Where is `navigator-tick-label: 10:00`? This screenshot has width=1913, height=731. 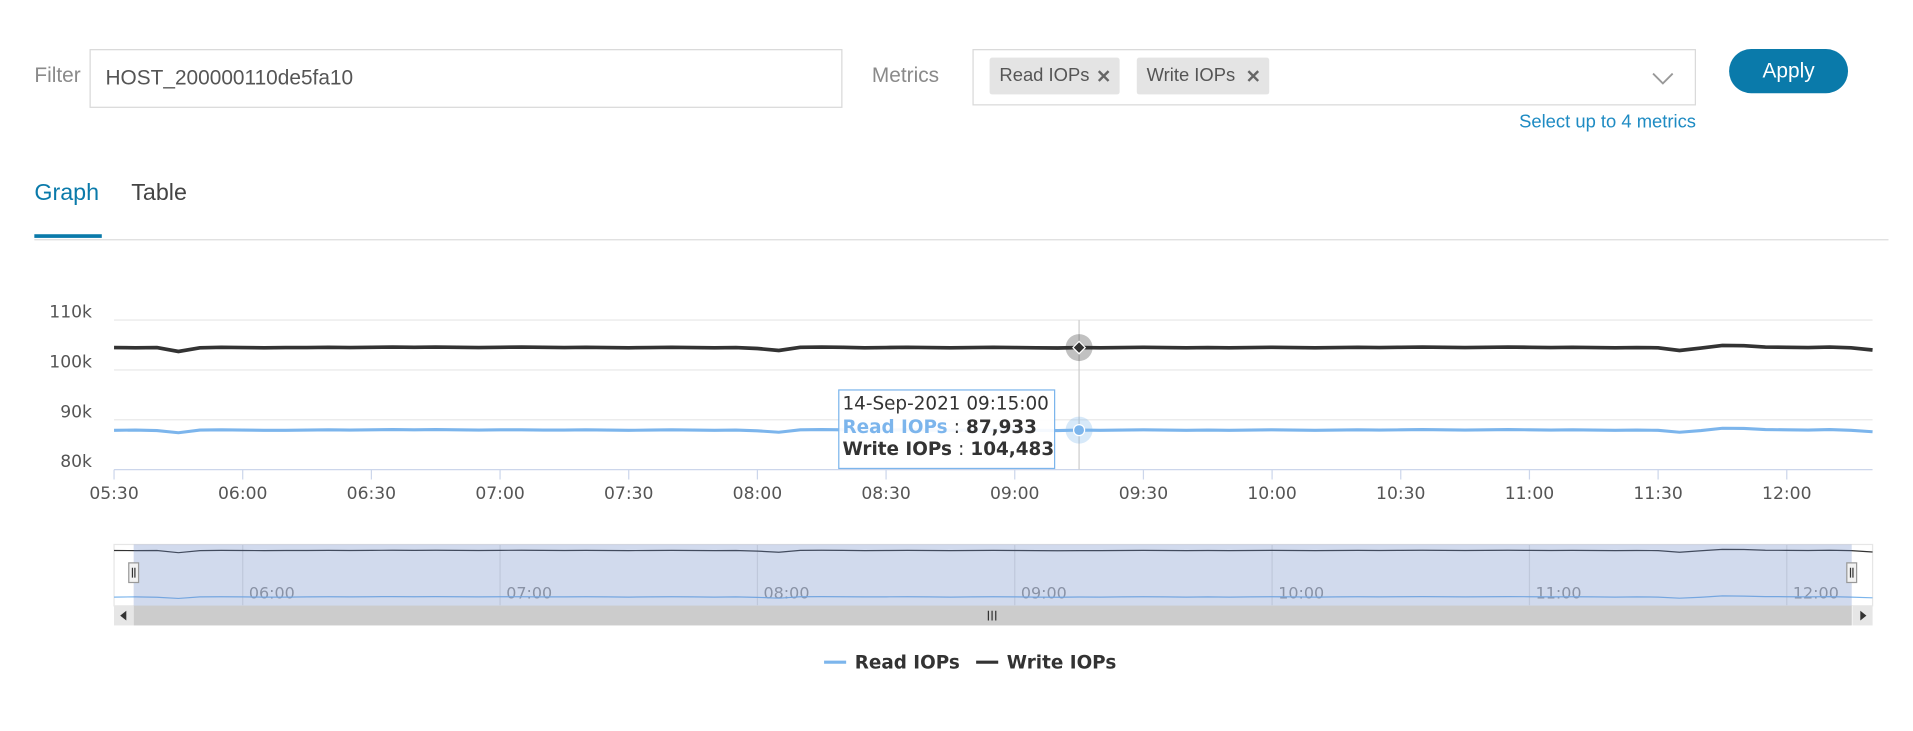
navigator-tick-label: 10:00 is located at coordinates (1301, 592).